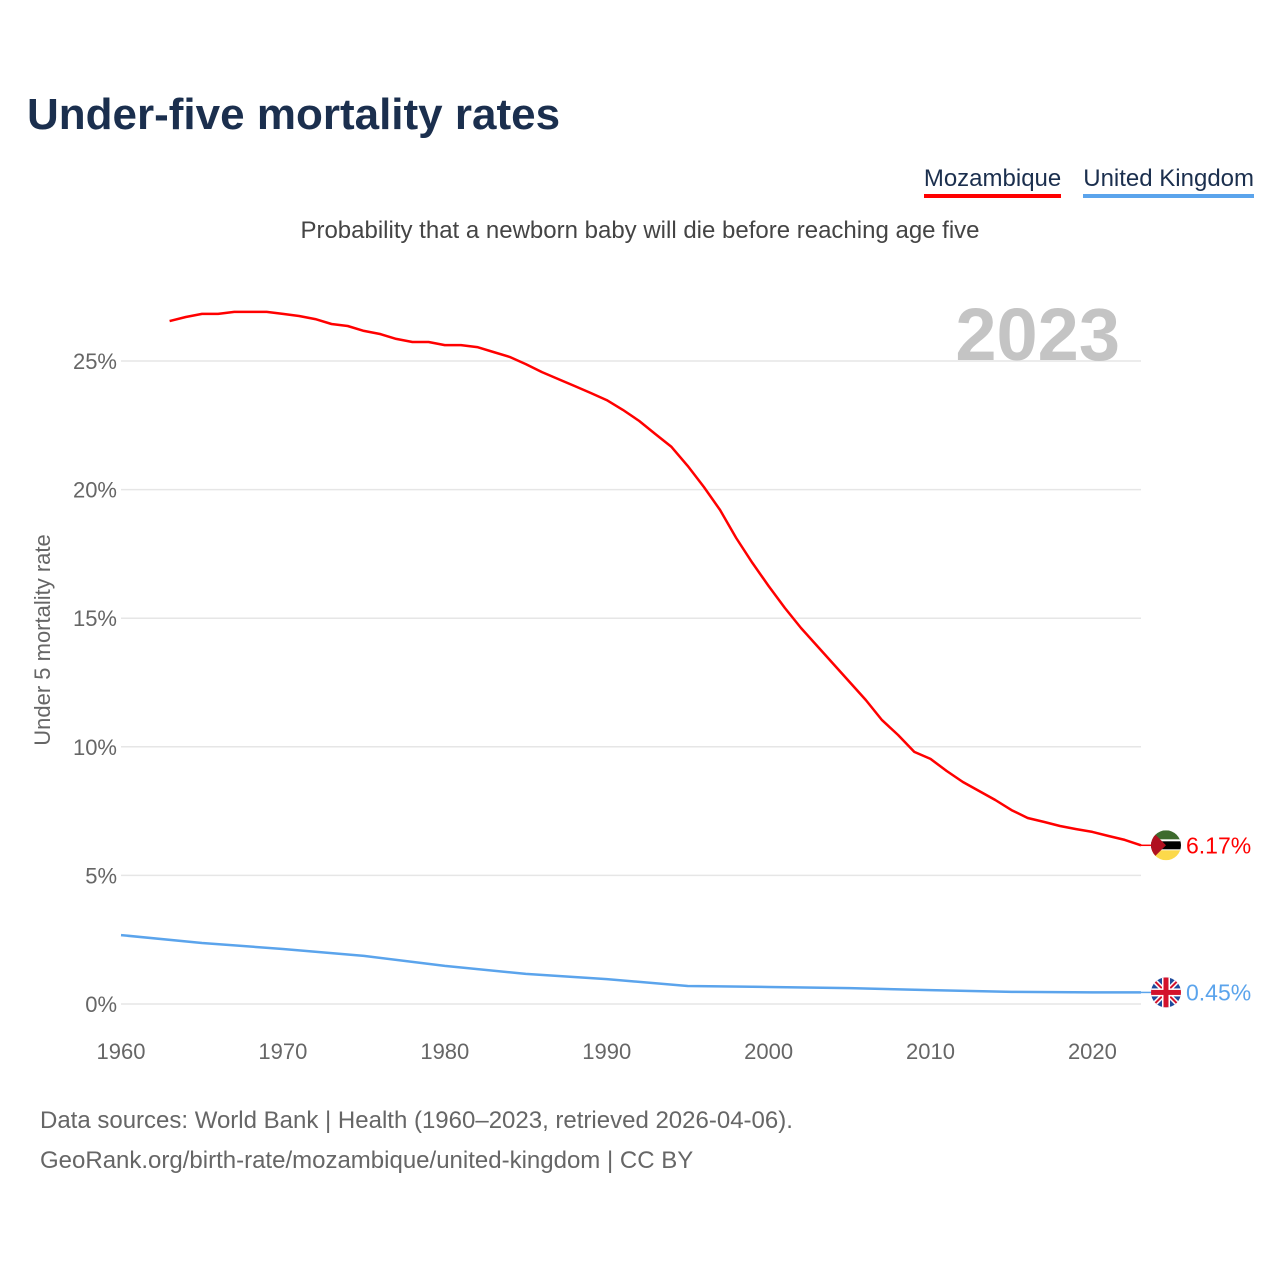  I want to click on x-tick-label: 1990, so click(606, 1051).